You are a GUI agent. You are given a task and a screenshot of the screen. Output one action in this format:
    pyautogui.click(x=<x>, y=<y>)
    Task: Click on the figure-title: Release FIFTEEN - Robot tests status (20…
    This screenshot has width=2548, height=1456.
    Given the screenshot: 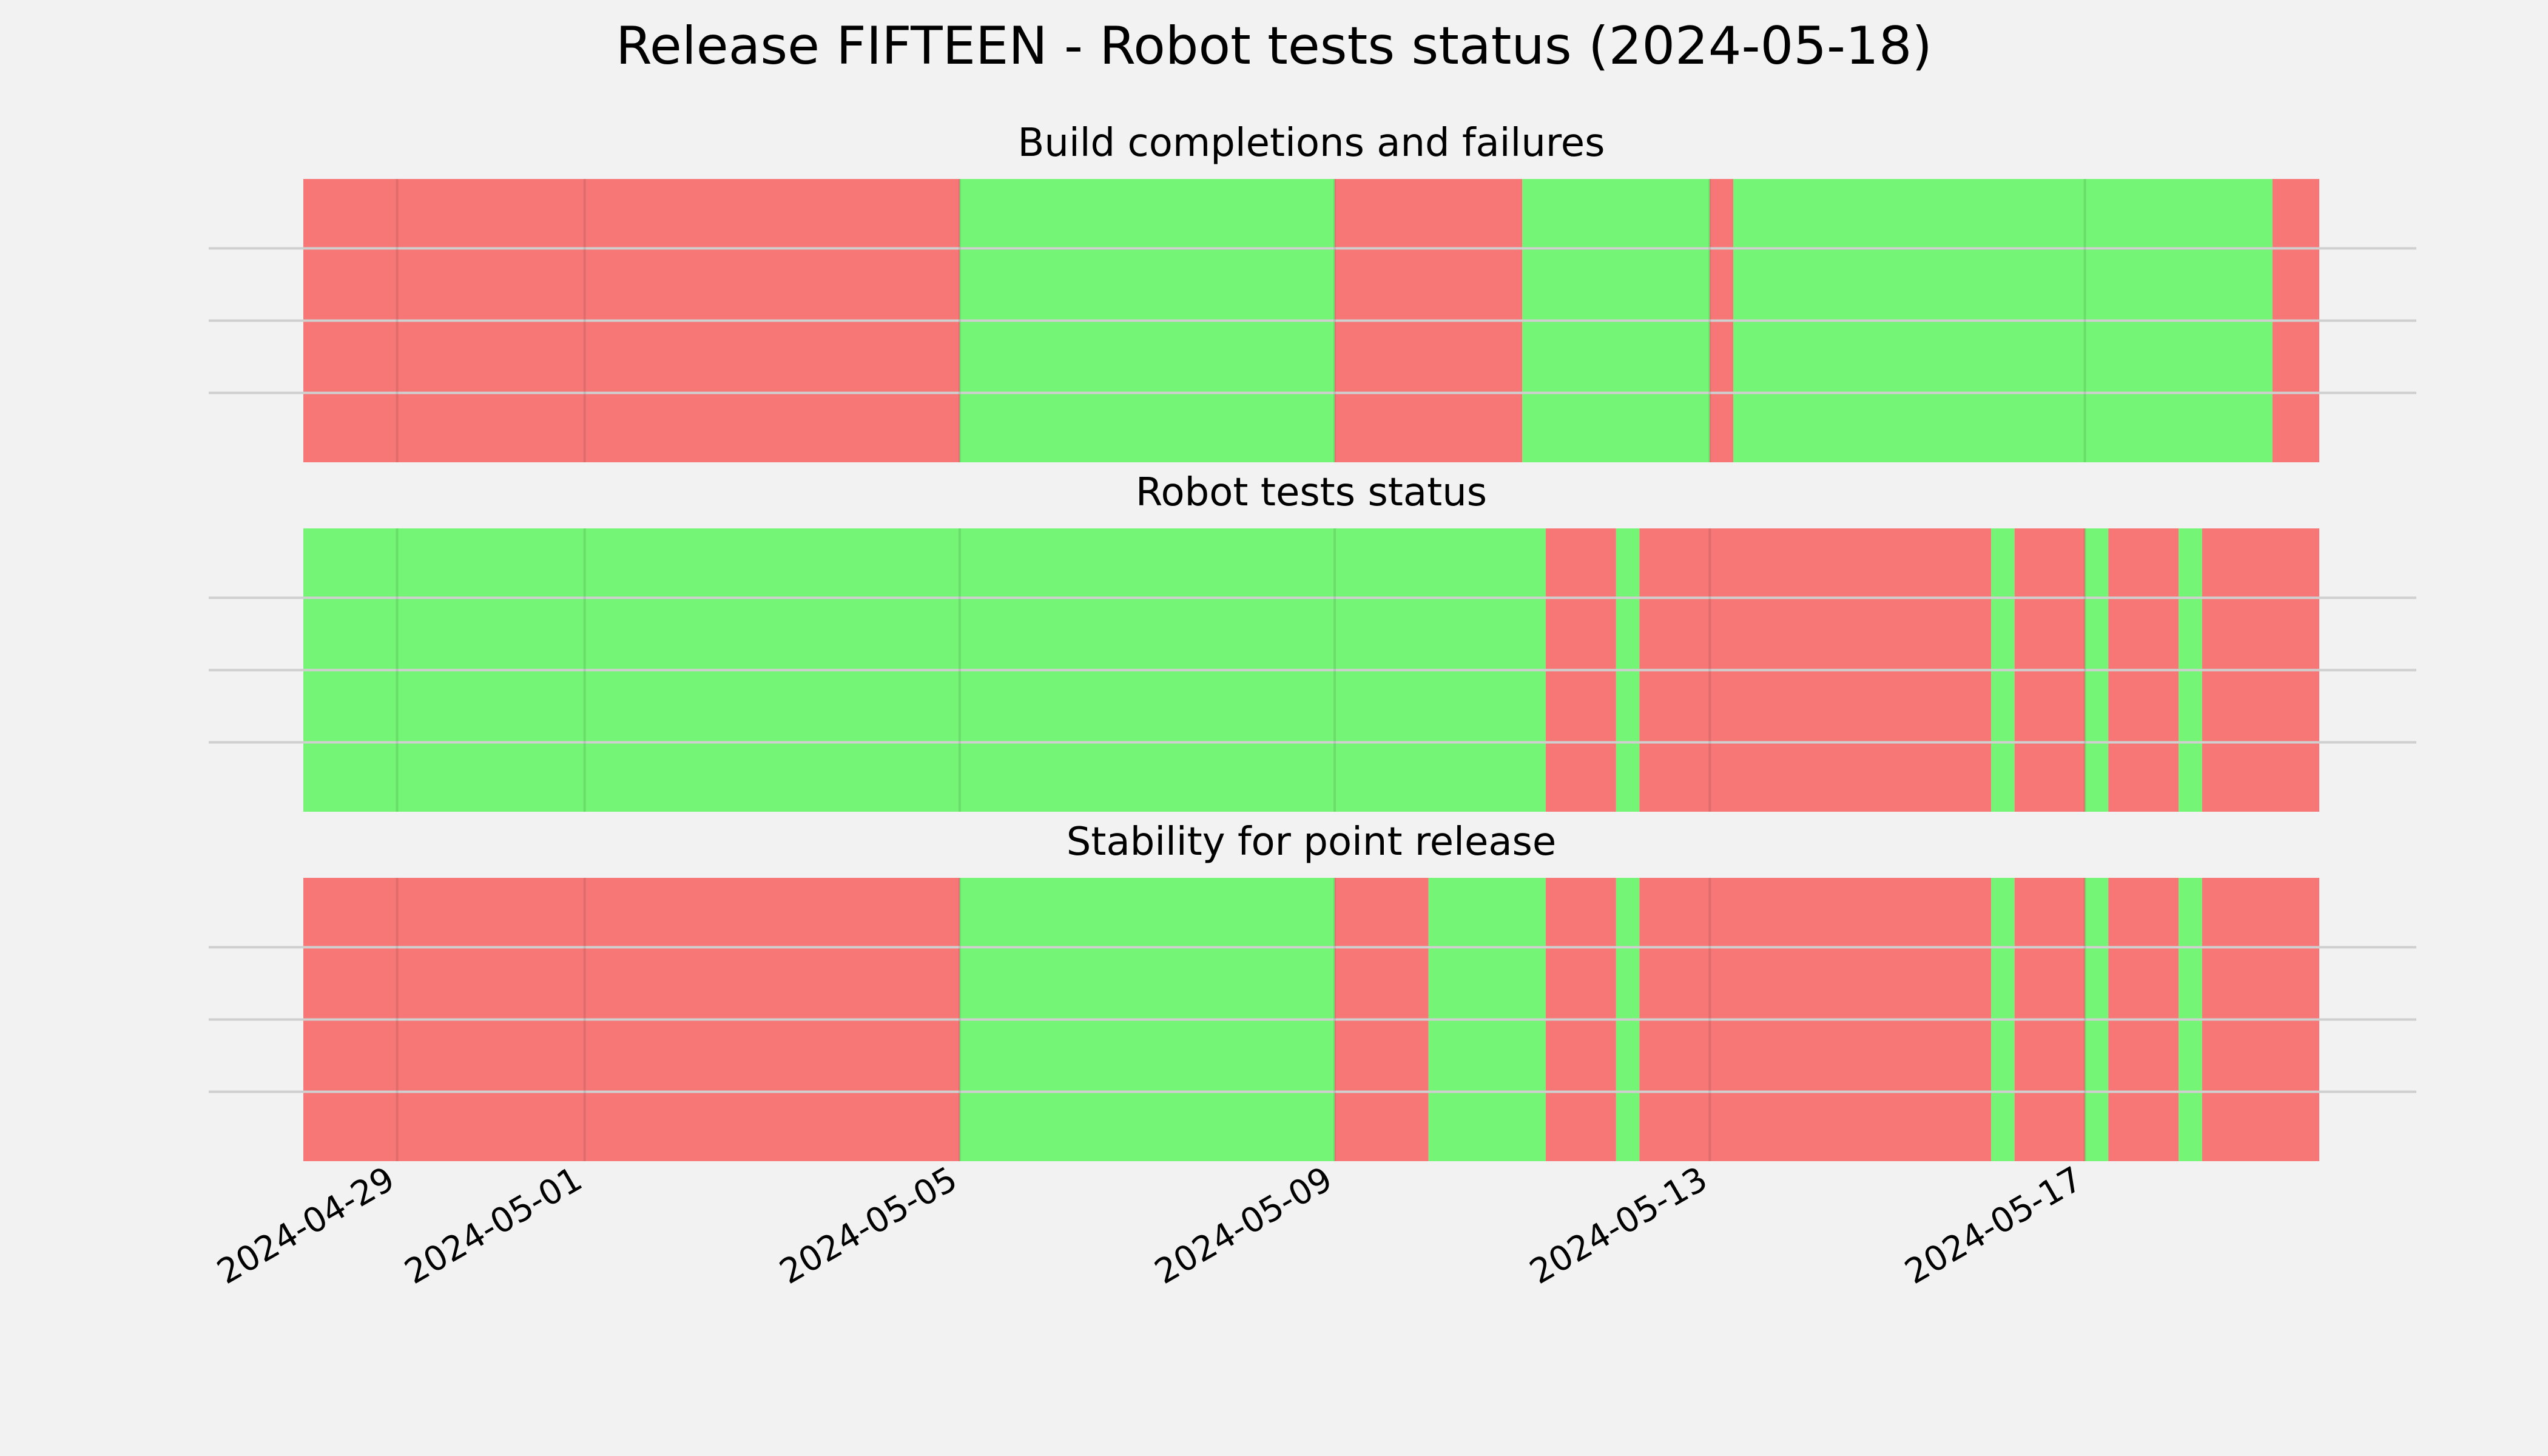 What is the action you would take?
    pyautogui.click(x=1274, y=46)
    